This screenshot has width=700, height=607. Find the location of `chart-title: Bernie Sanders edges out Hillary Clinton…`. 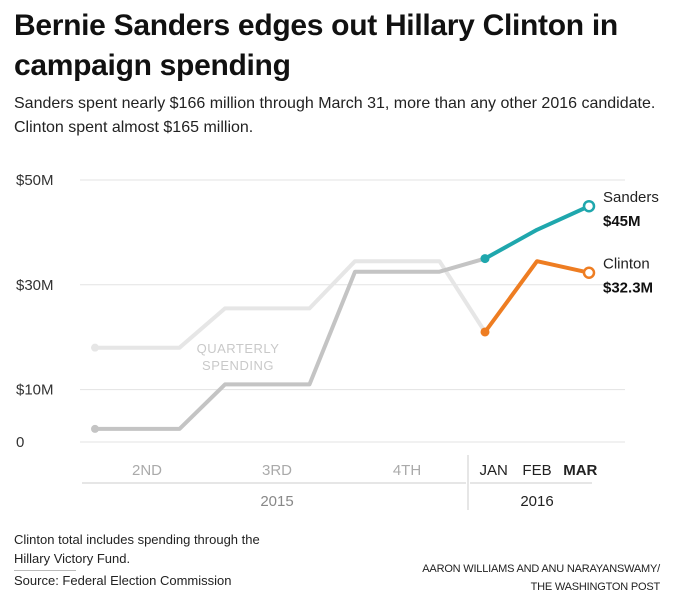

chart-title: Bernie Sanders edges out Hillary Clinton… is located at coordinates (316, 45).